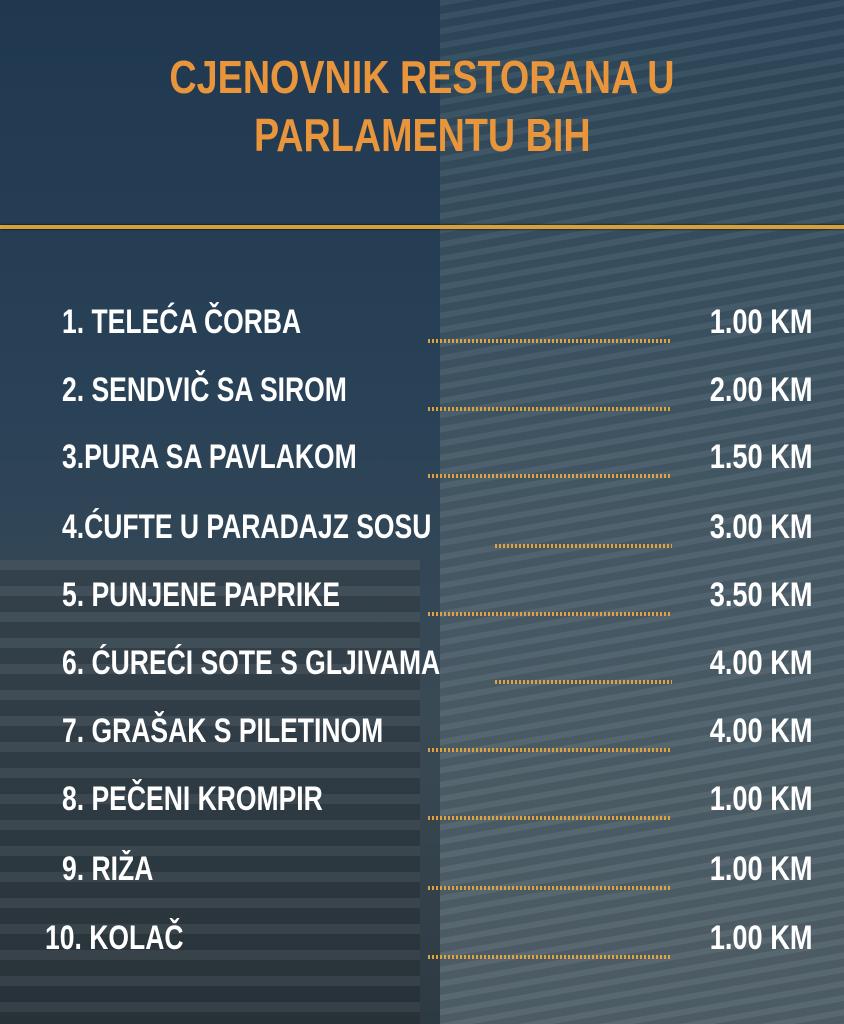 This screenshot has height=1024, width=844. What do you see at coordinates (760, 527) in the screenshot?
I see `item-price: 3.00 KM` at bounding box center [760, 527].